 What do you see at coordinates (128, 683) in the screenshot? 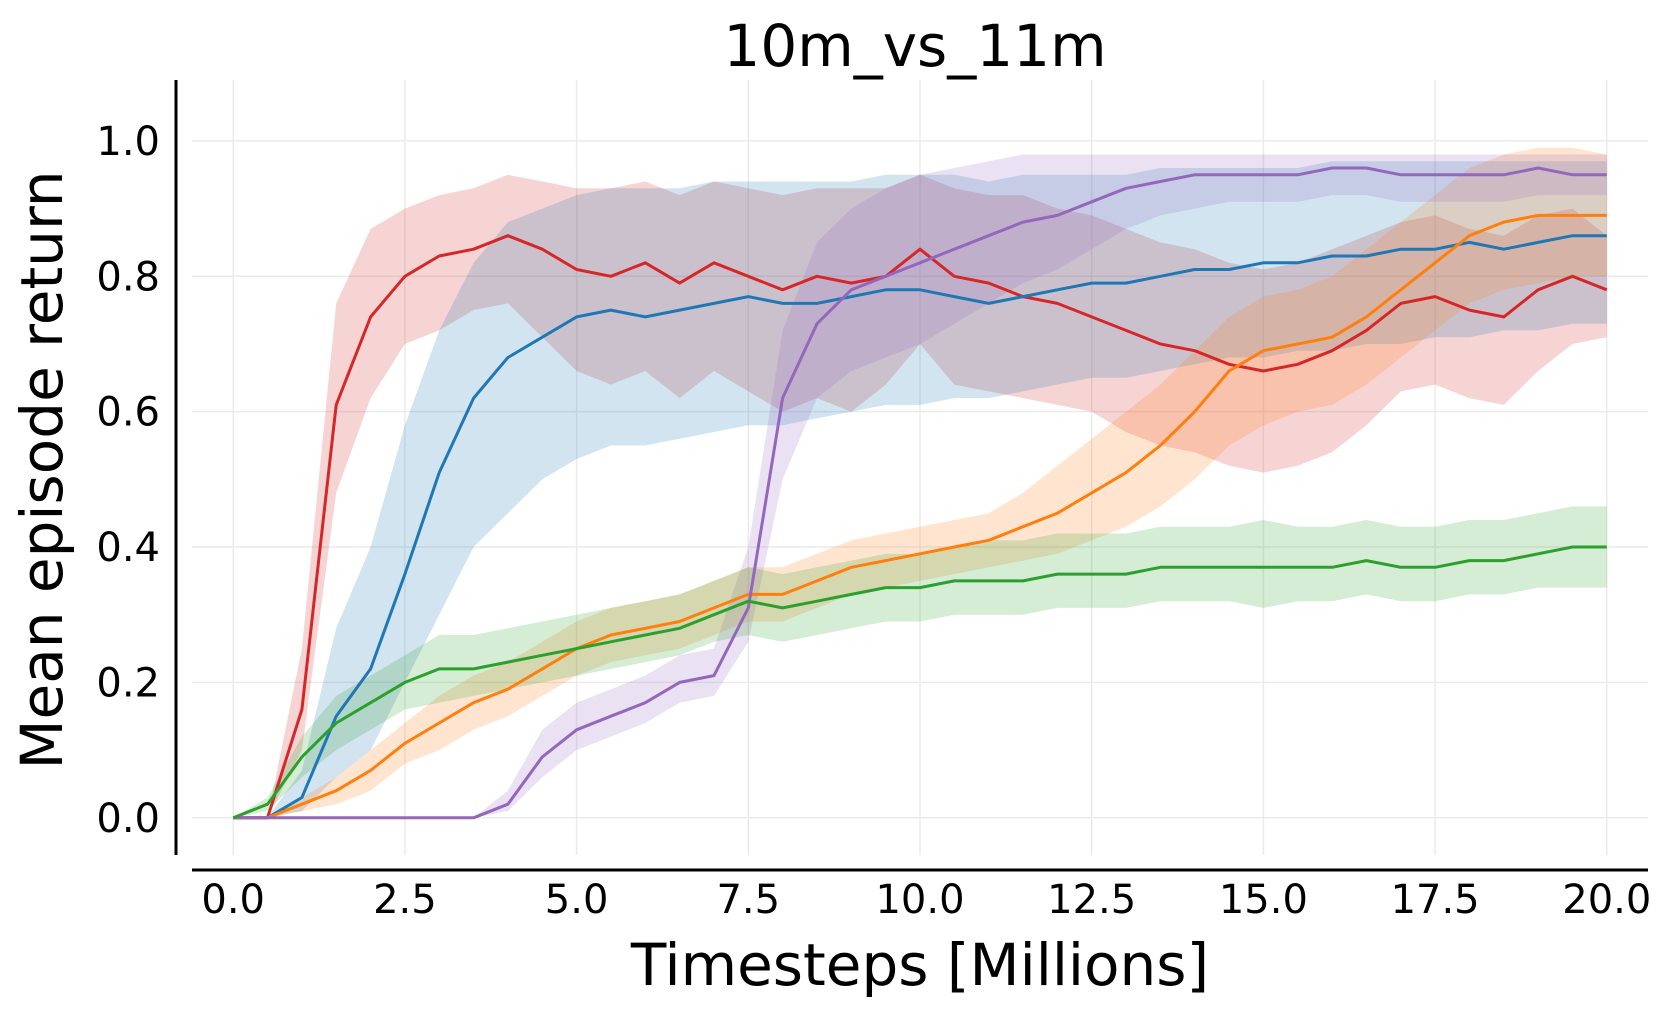
I see `y-tick-label-1: 0.2` at bounding box center [128, 683].